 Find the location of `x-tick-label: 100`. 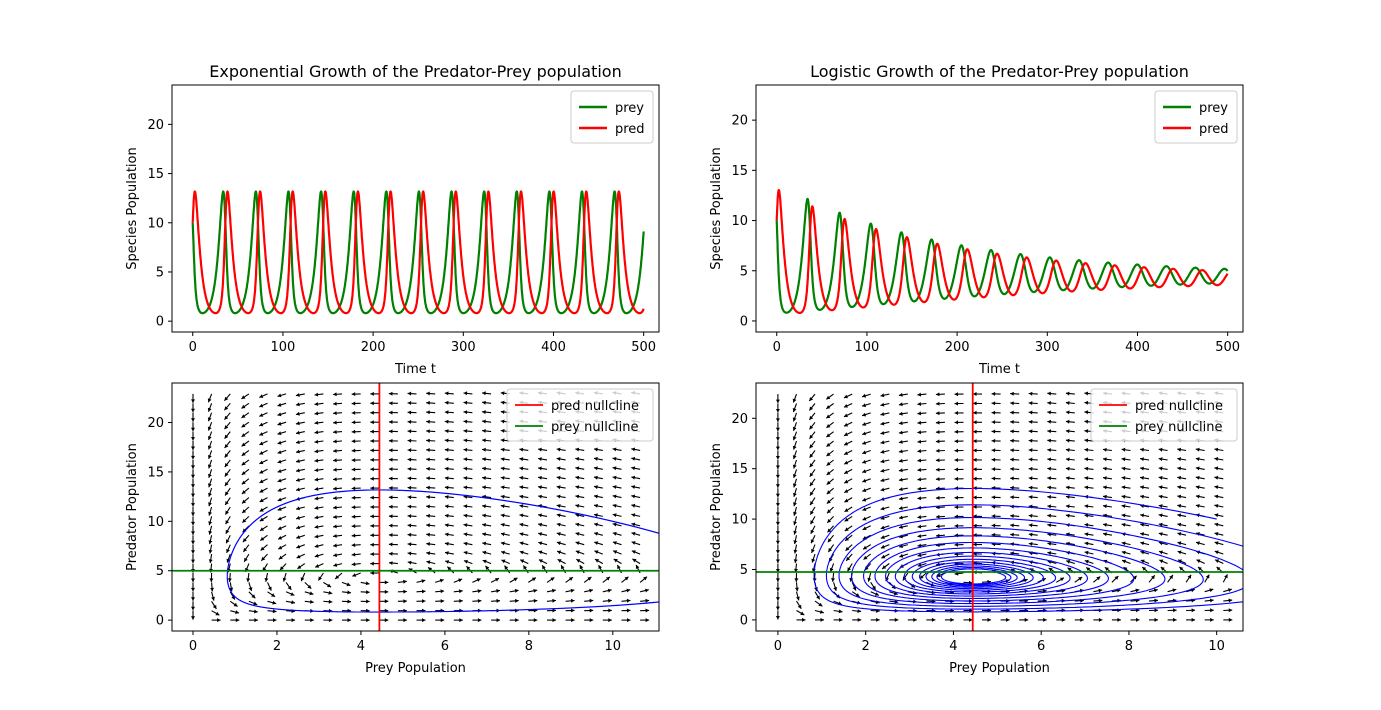

x-tick-label: 100 is located at coordinates (283, 347).